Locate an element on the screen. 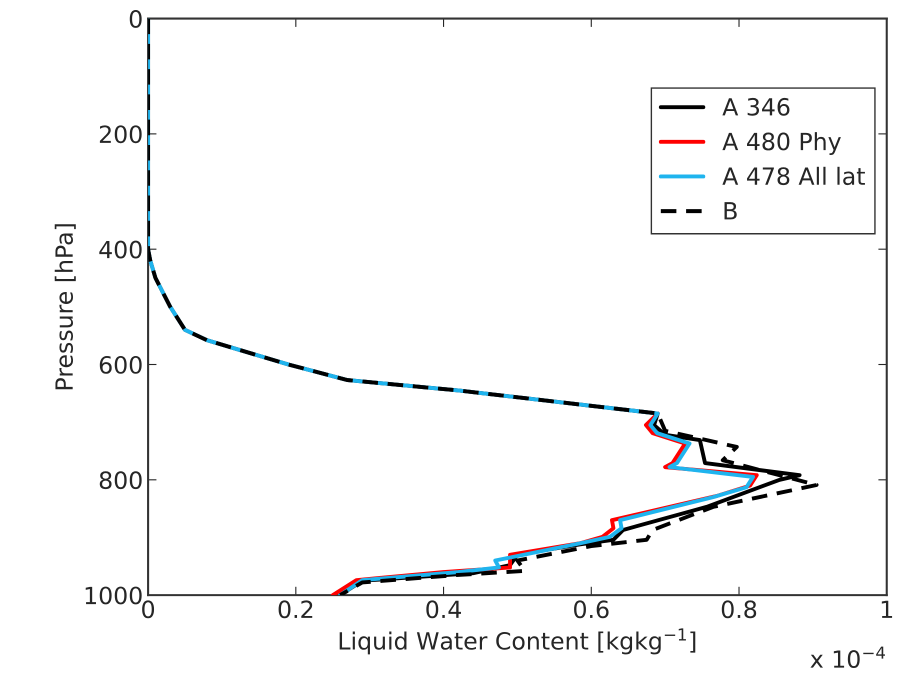  legend-label: A 478 All lat is located at coordinates (793, 176).